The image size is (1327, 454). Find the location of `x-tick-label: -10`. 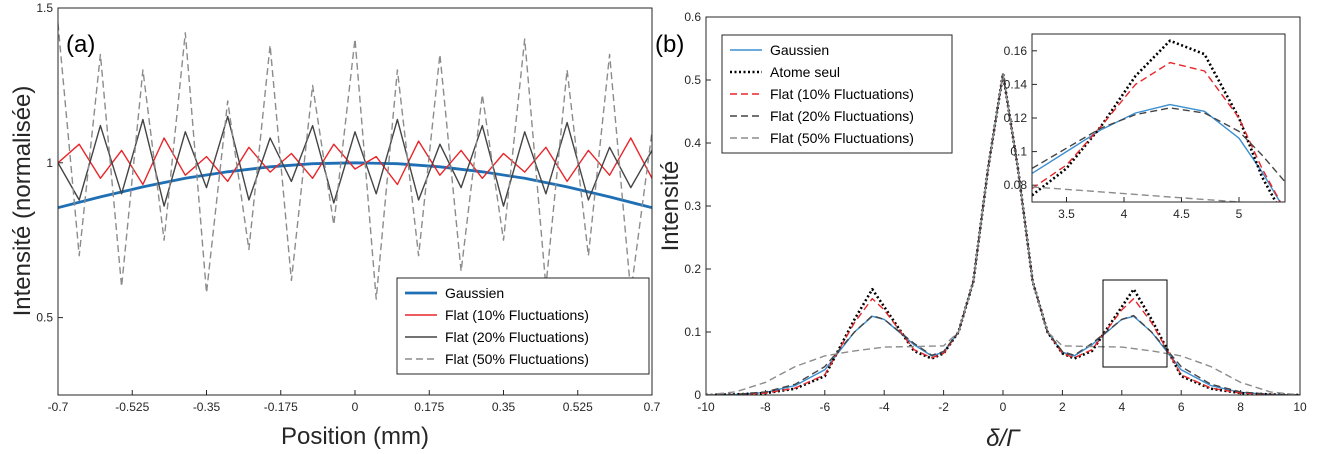

x-tick-label: -10 is located at coordinates (706, 407).